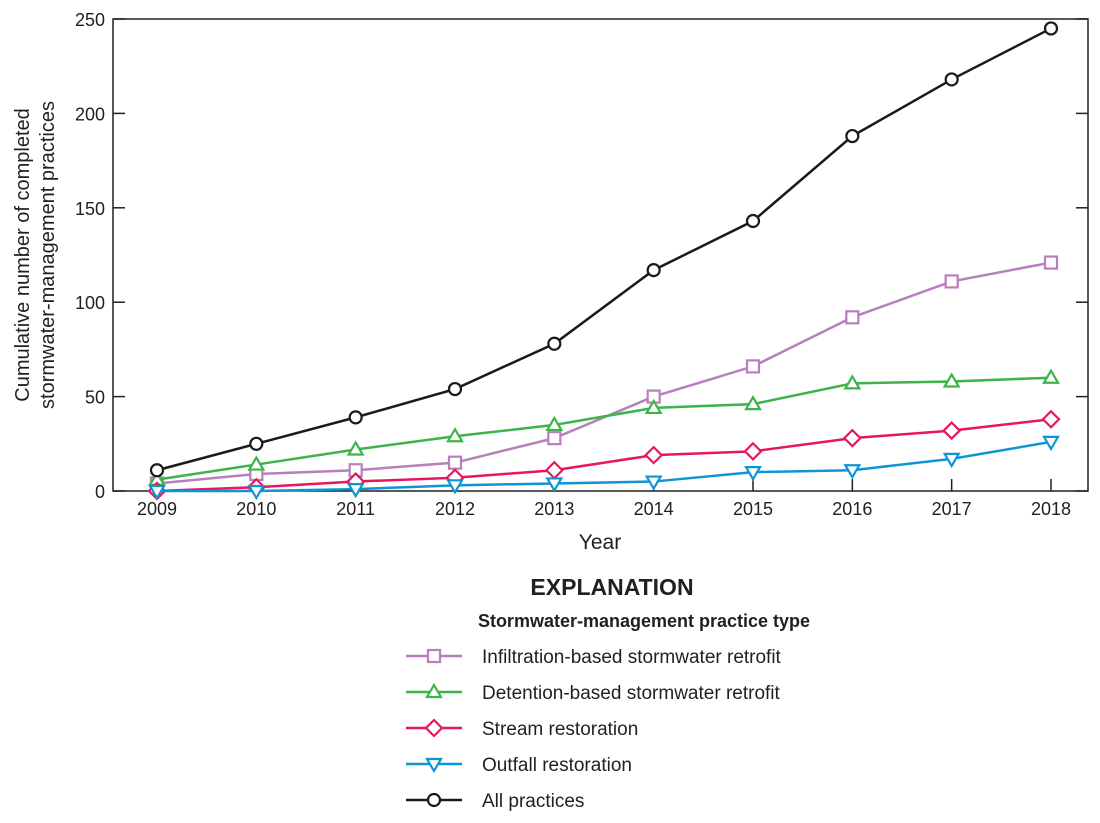 The height and width of the screenshot is (823, 1100). Describe the element at coordinates (90, 114) in the screenshot. I see `y-tick-label: 200` at that location.